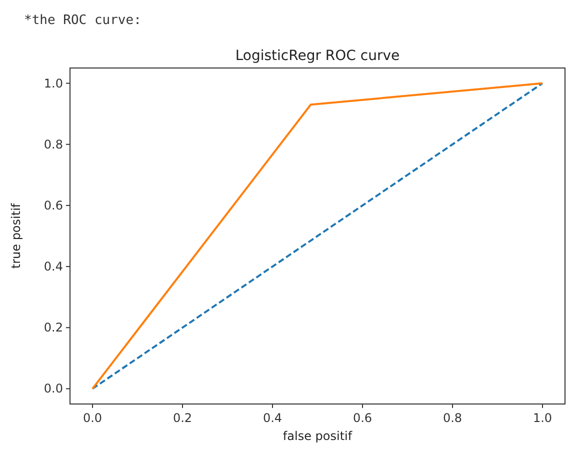 The height and width of the screenshot is (457, 569). I want to click on y-tick-label: 0.4, so click(53, 267).